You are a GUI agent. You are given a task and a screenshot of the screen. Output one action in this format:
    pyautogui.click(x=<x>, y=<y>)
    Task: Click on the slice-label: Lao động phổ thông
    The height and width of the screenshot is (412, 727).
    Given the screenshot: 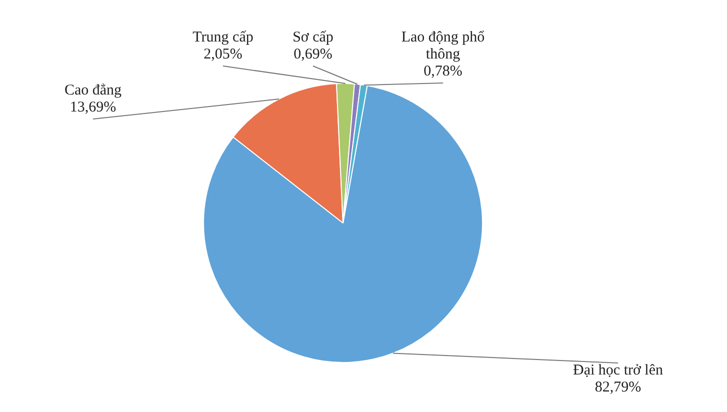 What is the action you would take?
    pyautogui.click(x=443, y=45)
    